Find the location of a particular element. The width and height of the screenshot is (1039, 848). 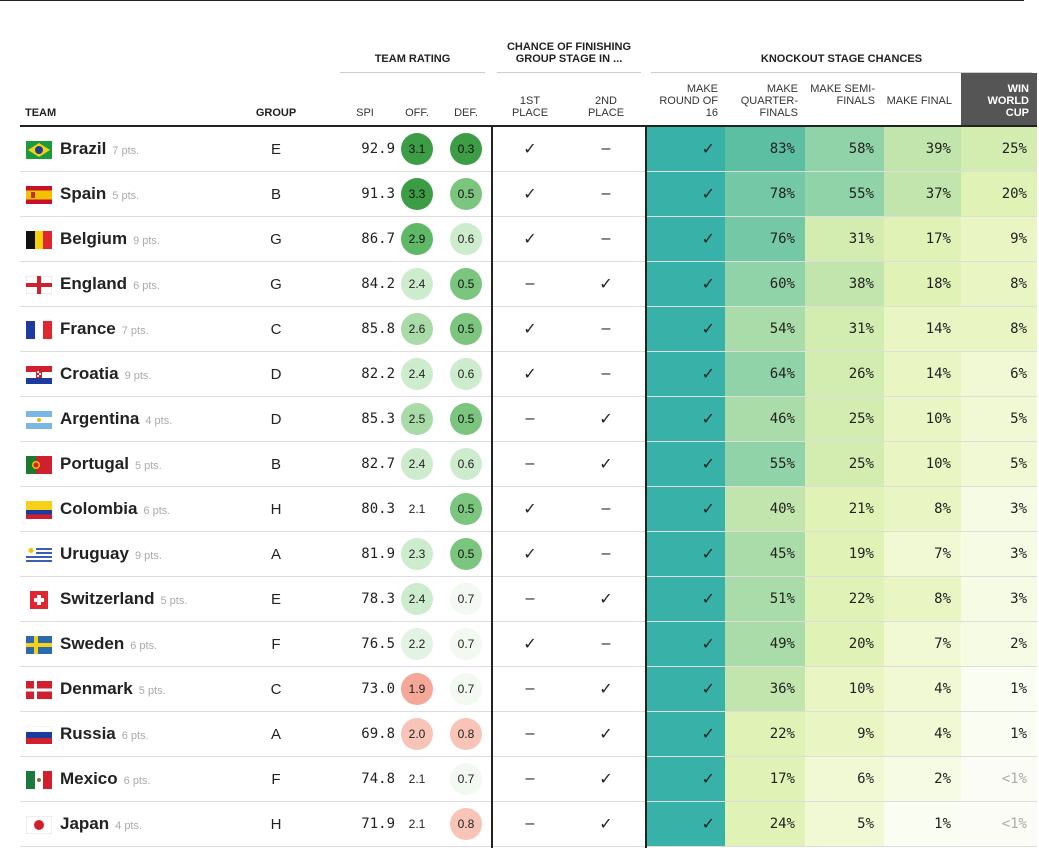

table-row: Portugal 5 pts. B 82.7 2.4 0.6– ✓ ✓ 55% 25% 10% 5% is located at coordinates (528, 464).